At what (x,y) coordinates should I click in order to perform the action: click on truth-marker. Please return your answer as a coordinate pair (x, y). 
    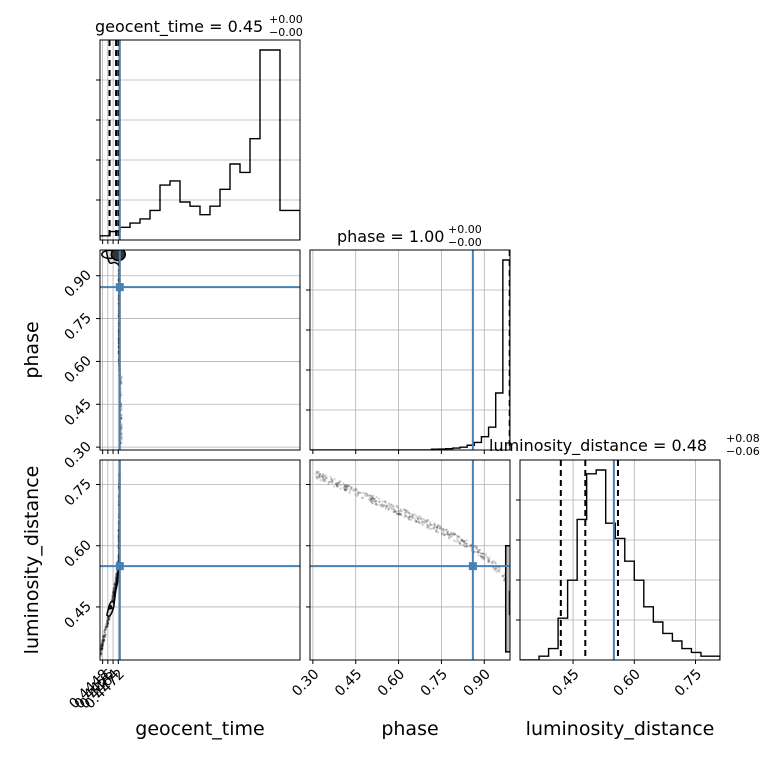
    Looking at the image, I should click on (119, 287).